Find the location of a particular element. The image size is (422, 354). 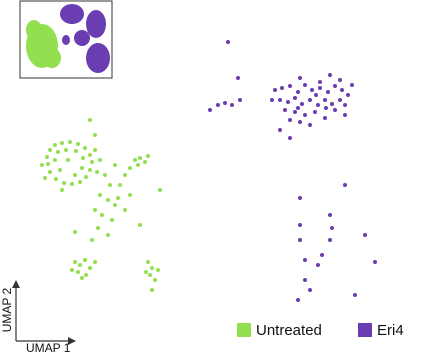

axis-arrows is located at coordinates (44, 312).